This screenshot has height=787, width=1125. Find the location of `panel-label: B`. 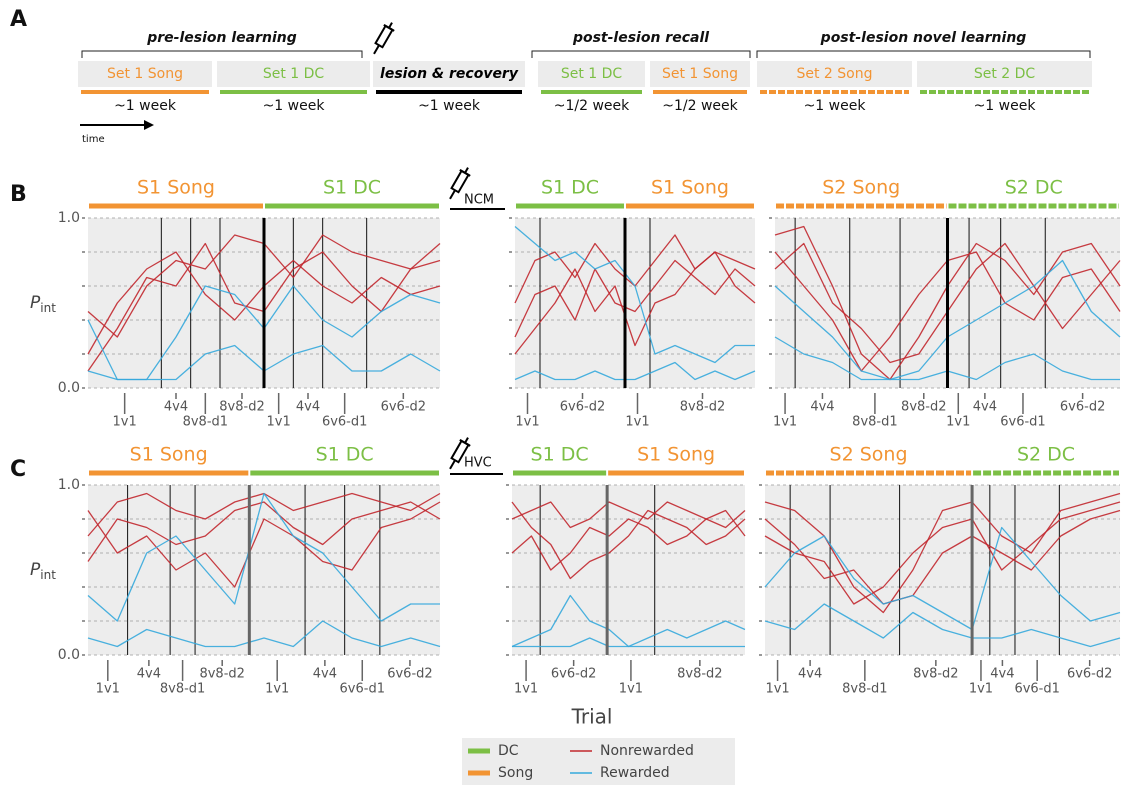

panel-label: B is located at coordinates (18, 194).